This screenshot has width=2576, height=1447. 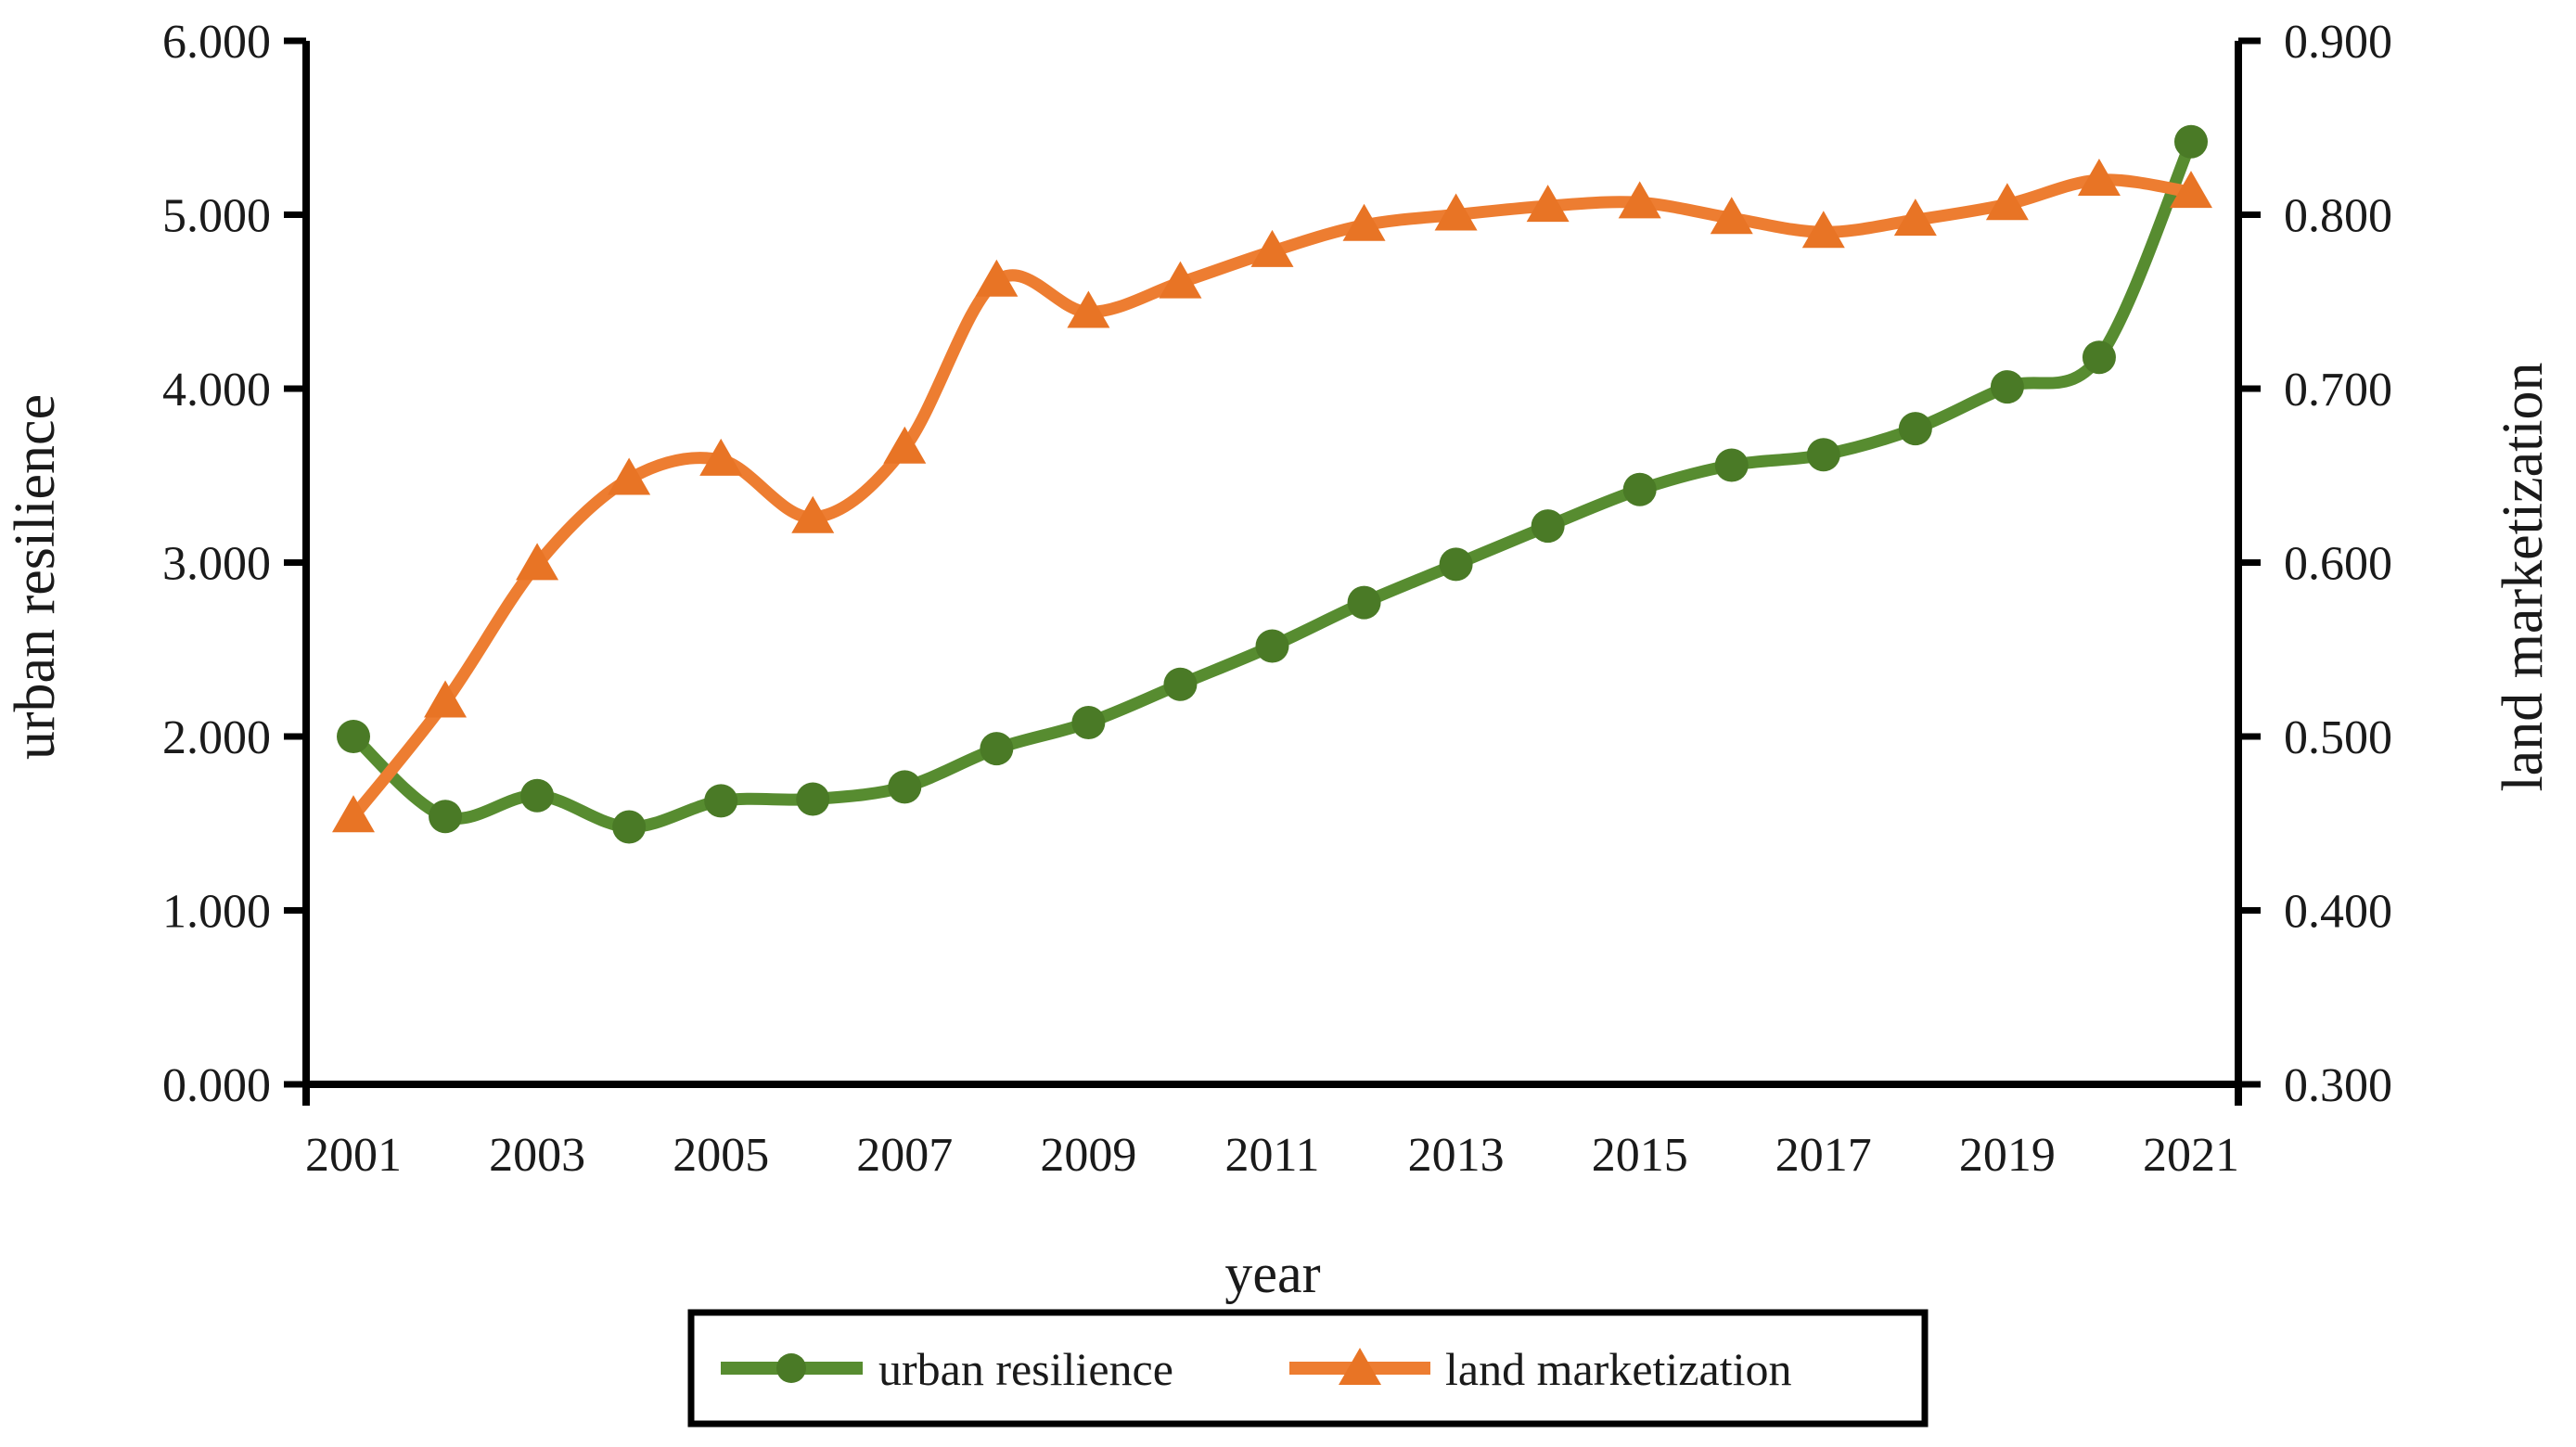 What do you see at coordinates (216, 737) in the screenshot?
I see `y-left-tick-label: 2.000` at bounding box center [216, 737].